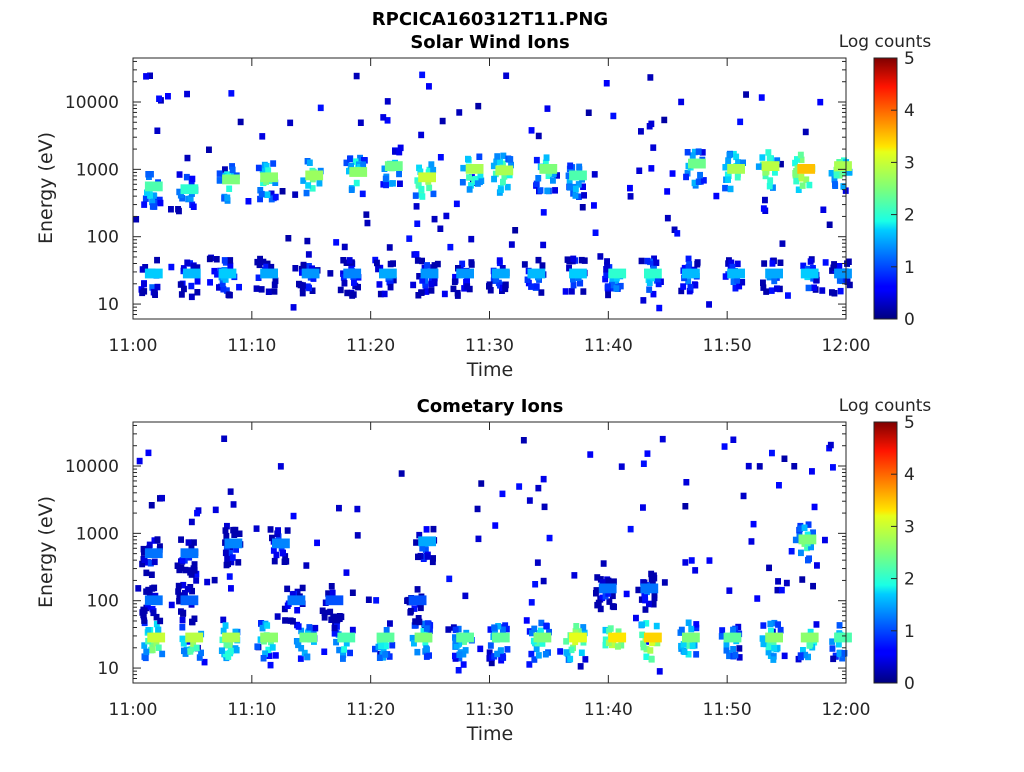 Image resolution: width=1024 pixels, height=772 pixels. What do you see at coordinates (608, 346) in the screenshot?
I see `x-tick-label: 11:40` at bounding box center [608, 346].